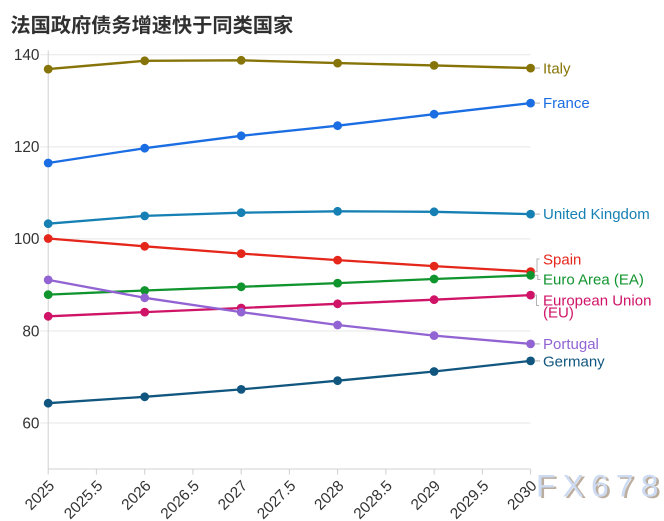  I want to click on svg-text: 60, so click(30, 423).